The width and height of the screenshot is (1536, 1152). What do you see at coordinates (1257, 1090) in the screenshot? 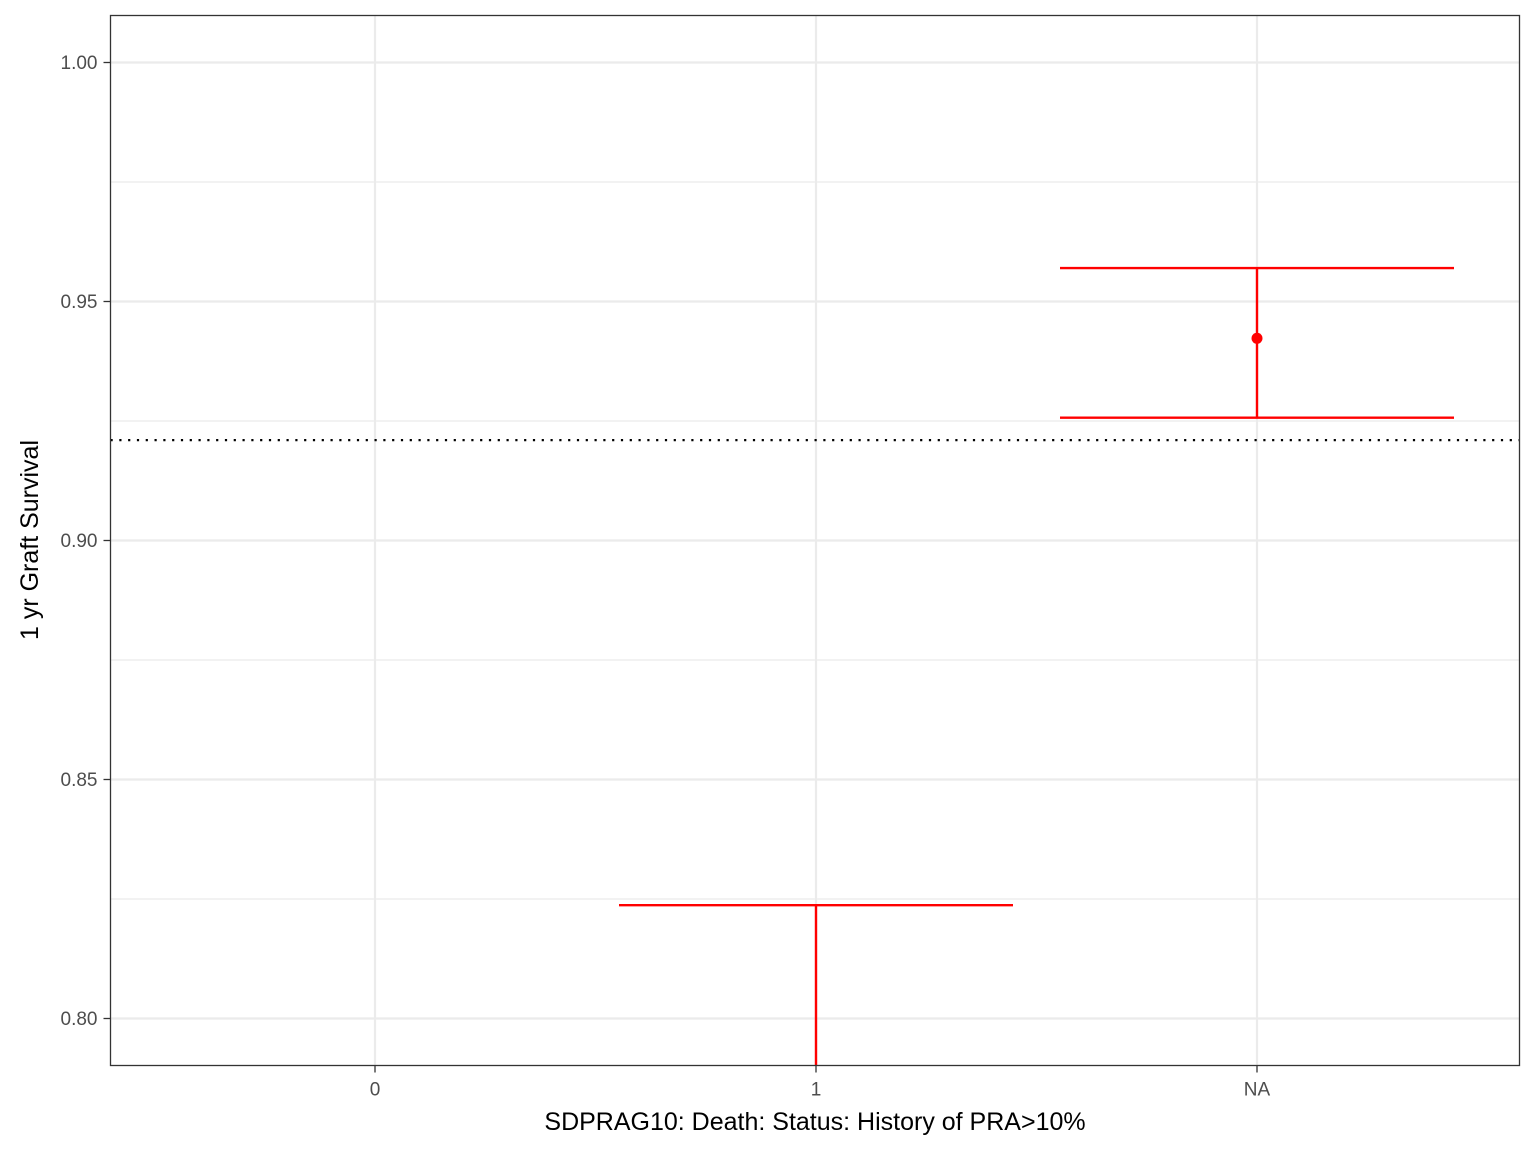
I see `x-tick-label: NA` at bounding box center [1257, 1090].